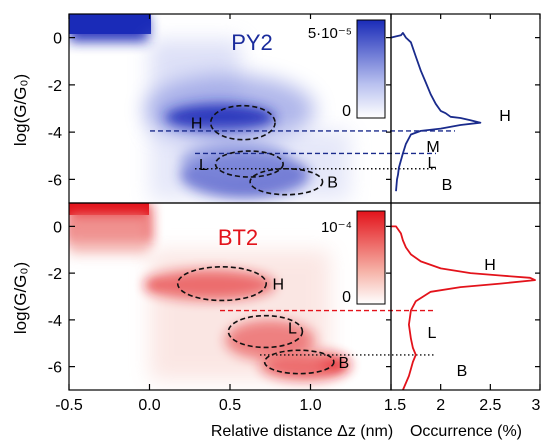  What do you see at coordinates (440, 405) in the screenshot?
I see `occurrence-tick-label: 2` at bounding box center [440, 405].